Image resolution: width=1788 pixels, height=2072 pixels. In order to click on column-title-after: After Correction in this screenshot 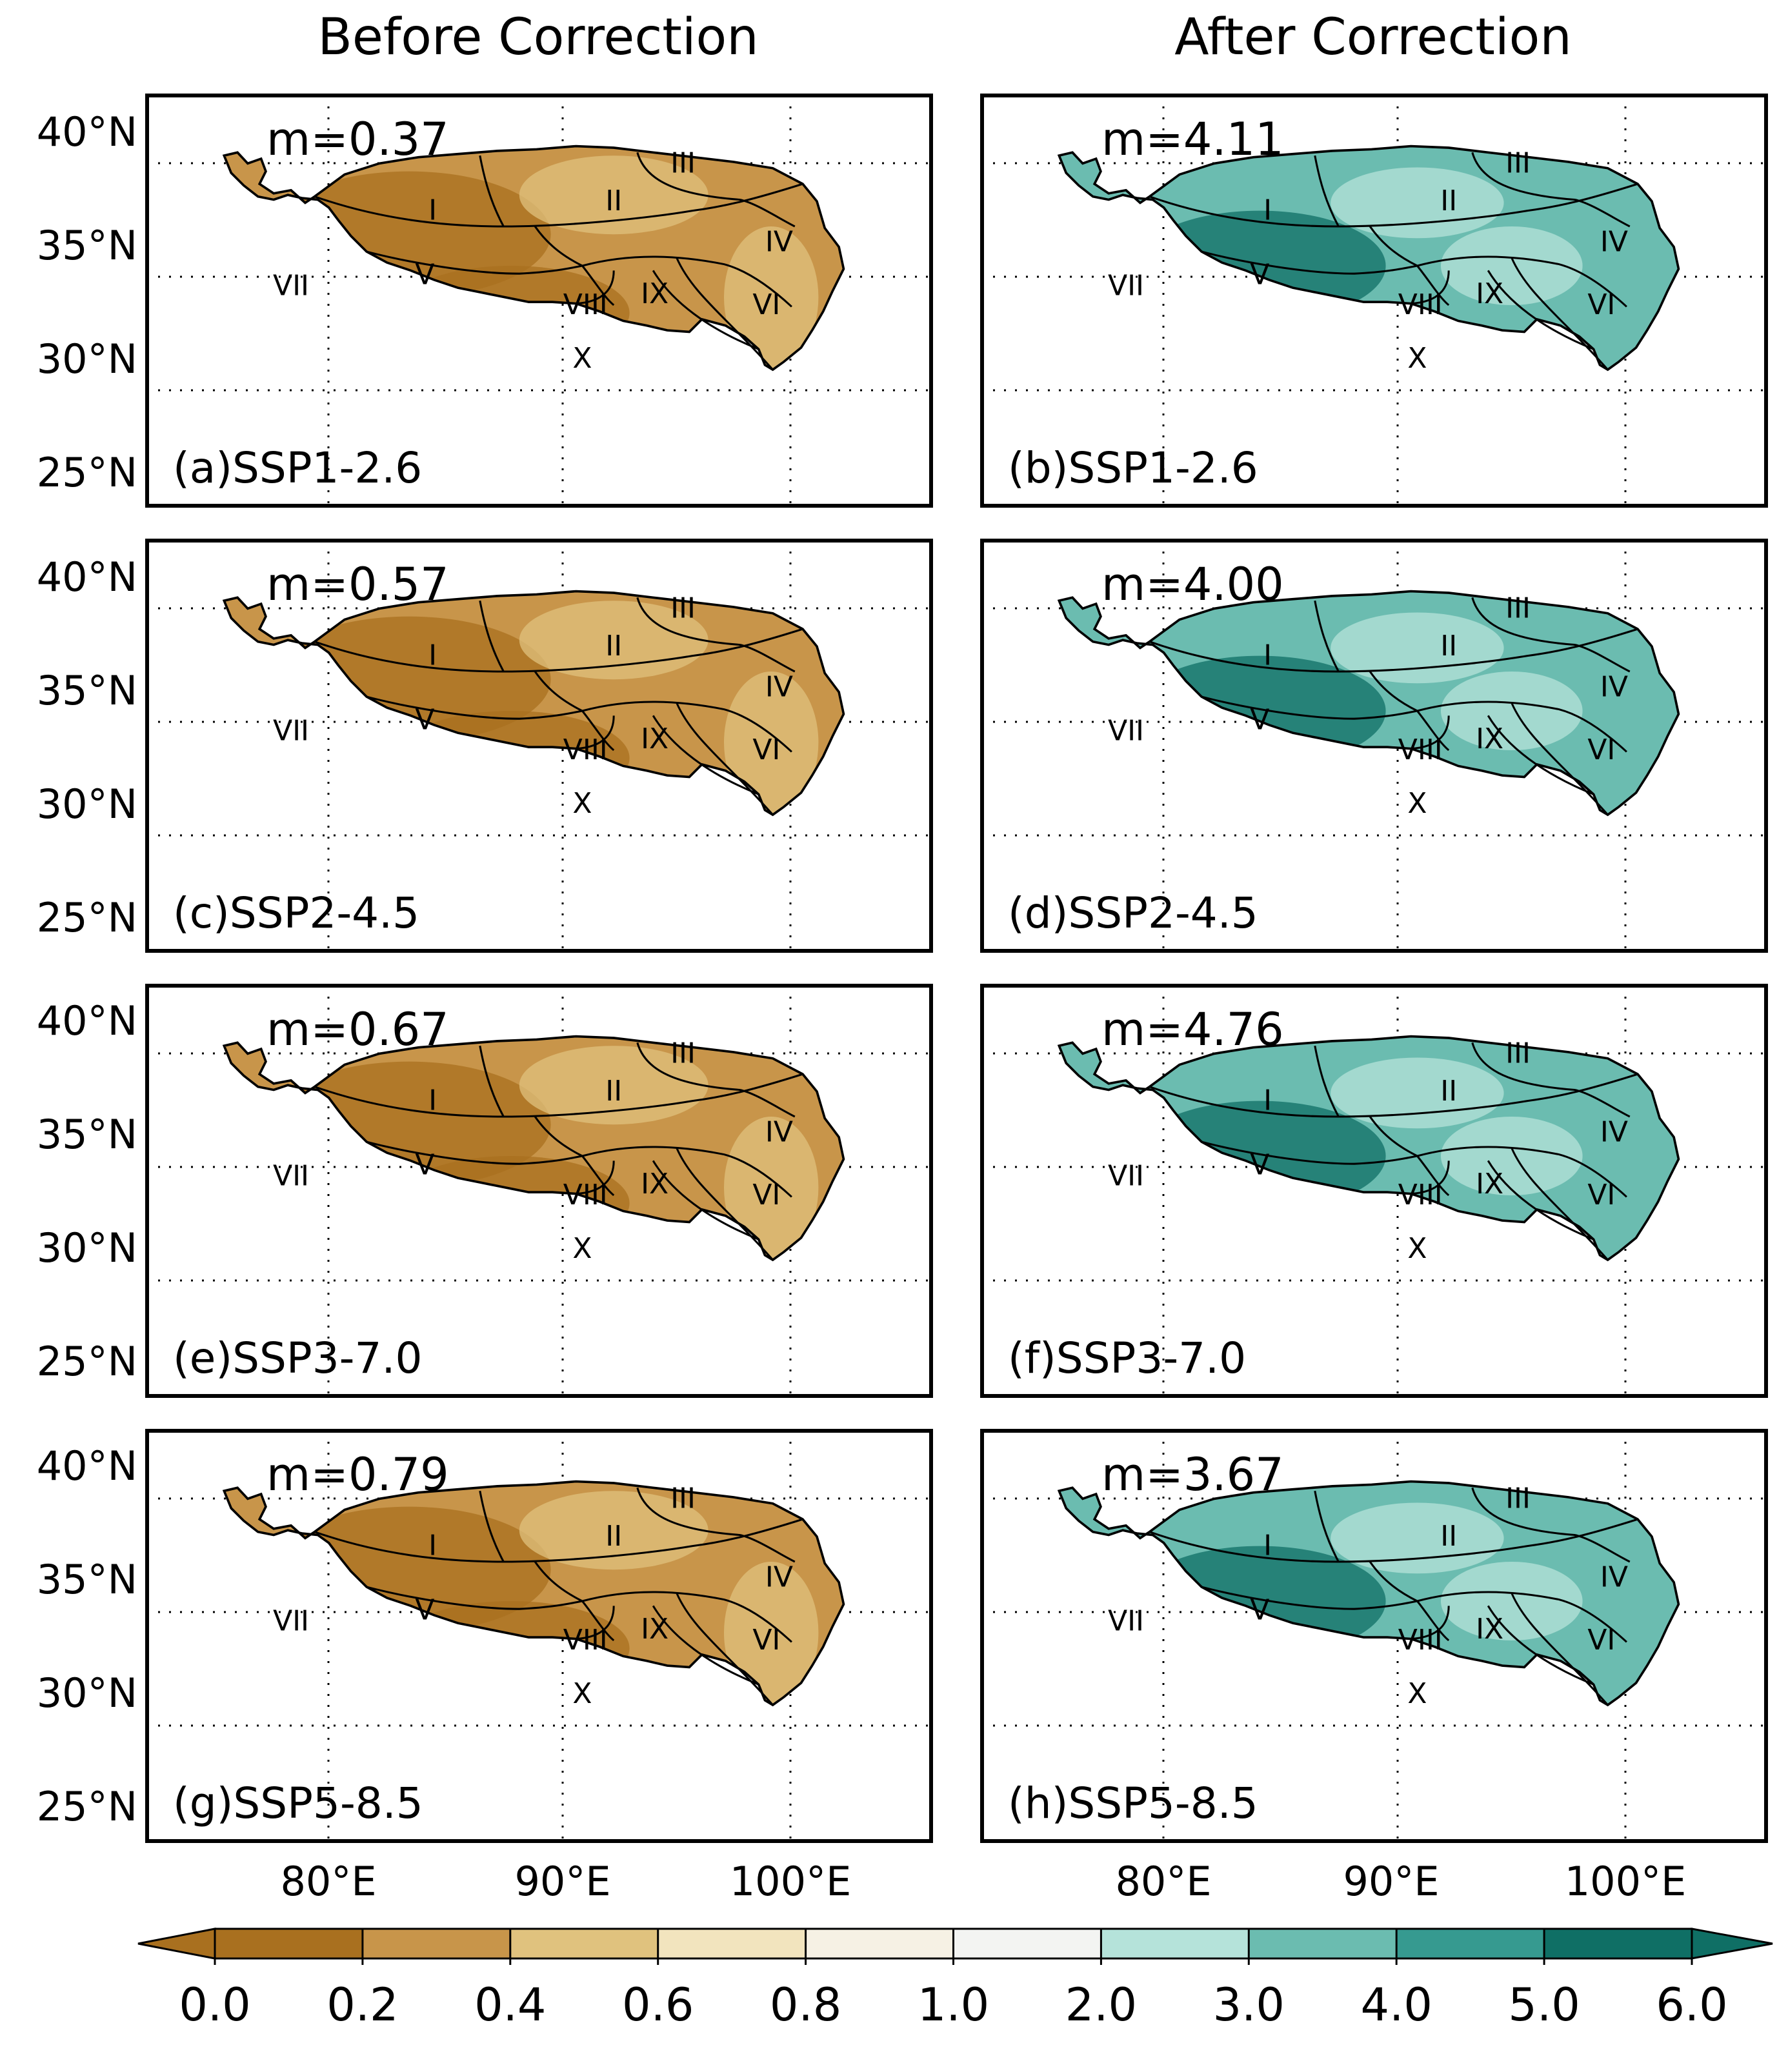, I will do `click(1373, 37)`.